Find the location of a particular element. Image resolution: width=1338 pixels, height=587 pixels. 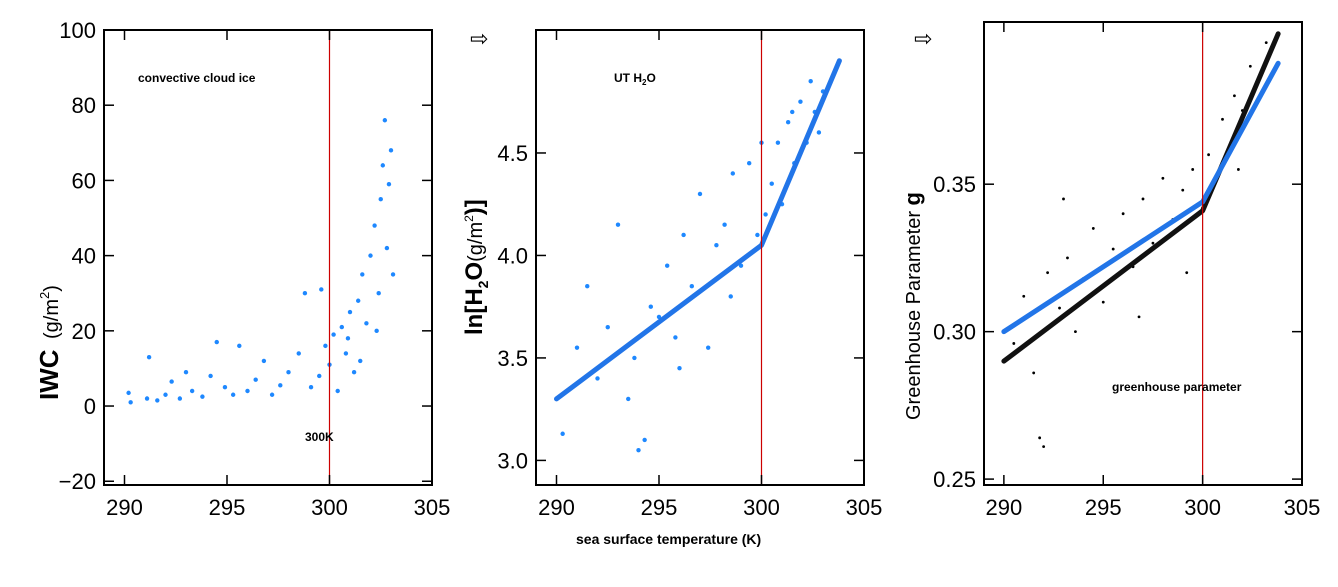

greenhouse-x-tick-label: 295 is located at coordinates (1103, 507).